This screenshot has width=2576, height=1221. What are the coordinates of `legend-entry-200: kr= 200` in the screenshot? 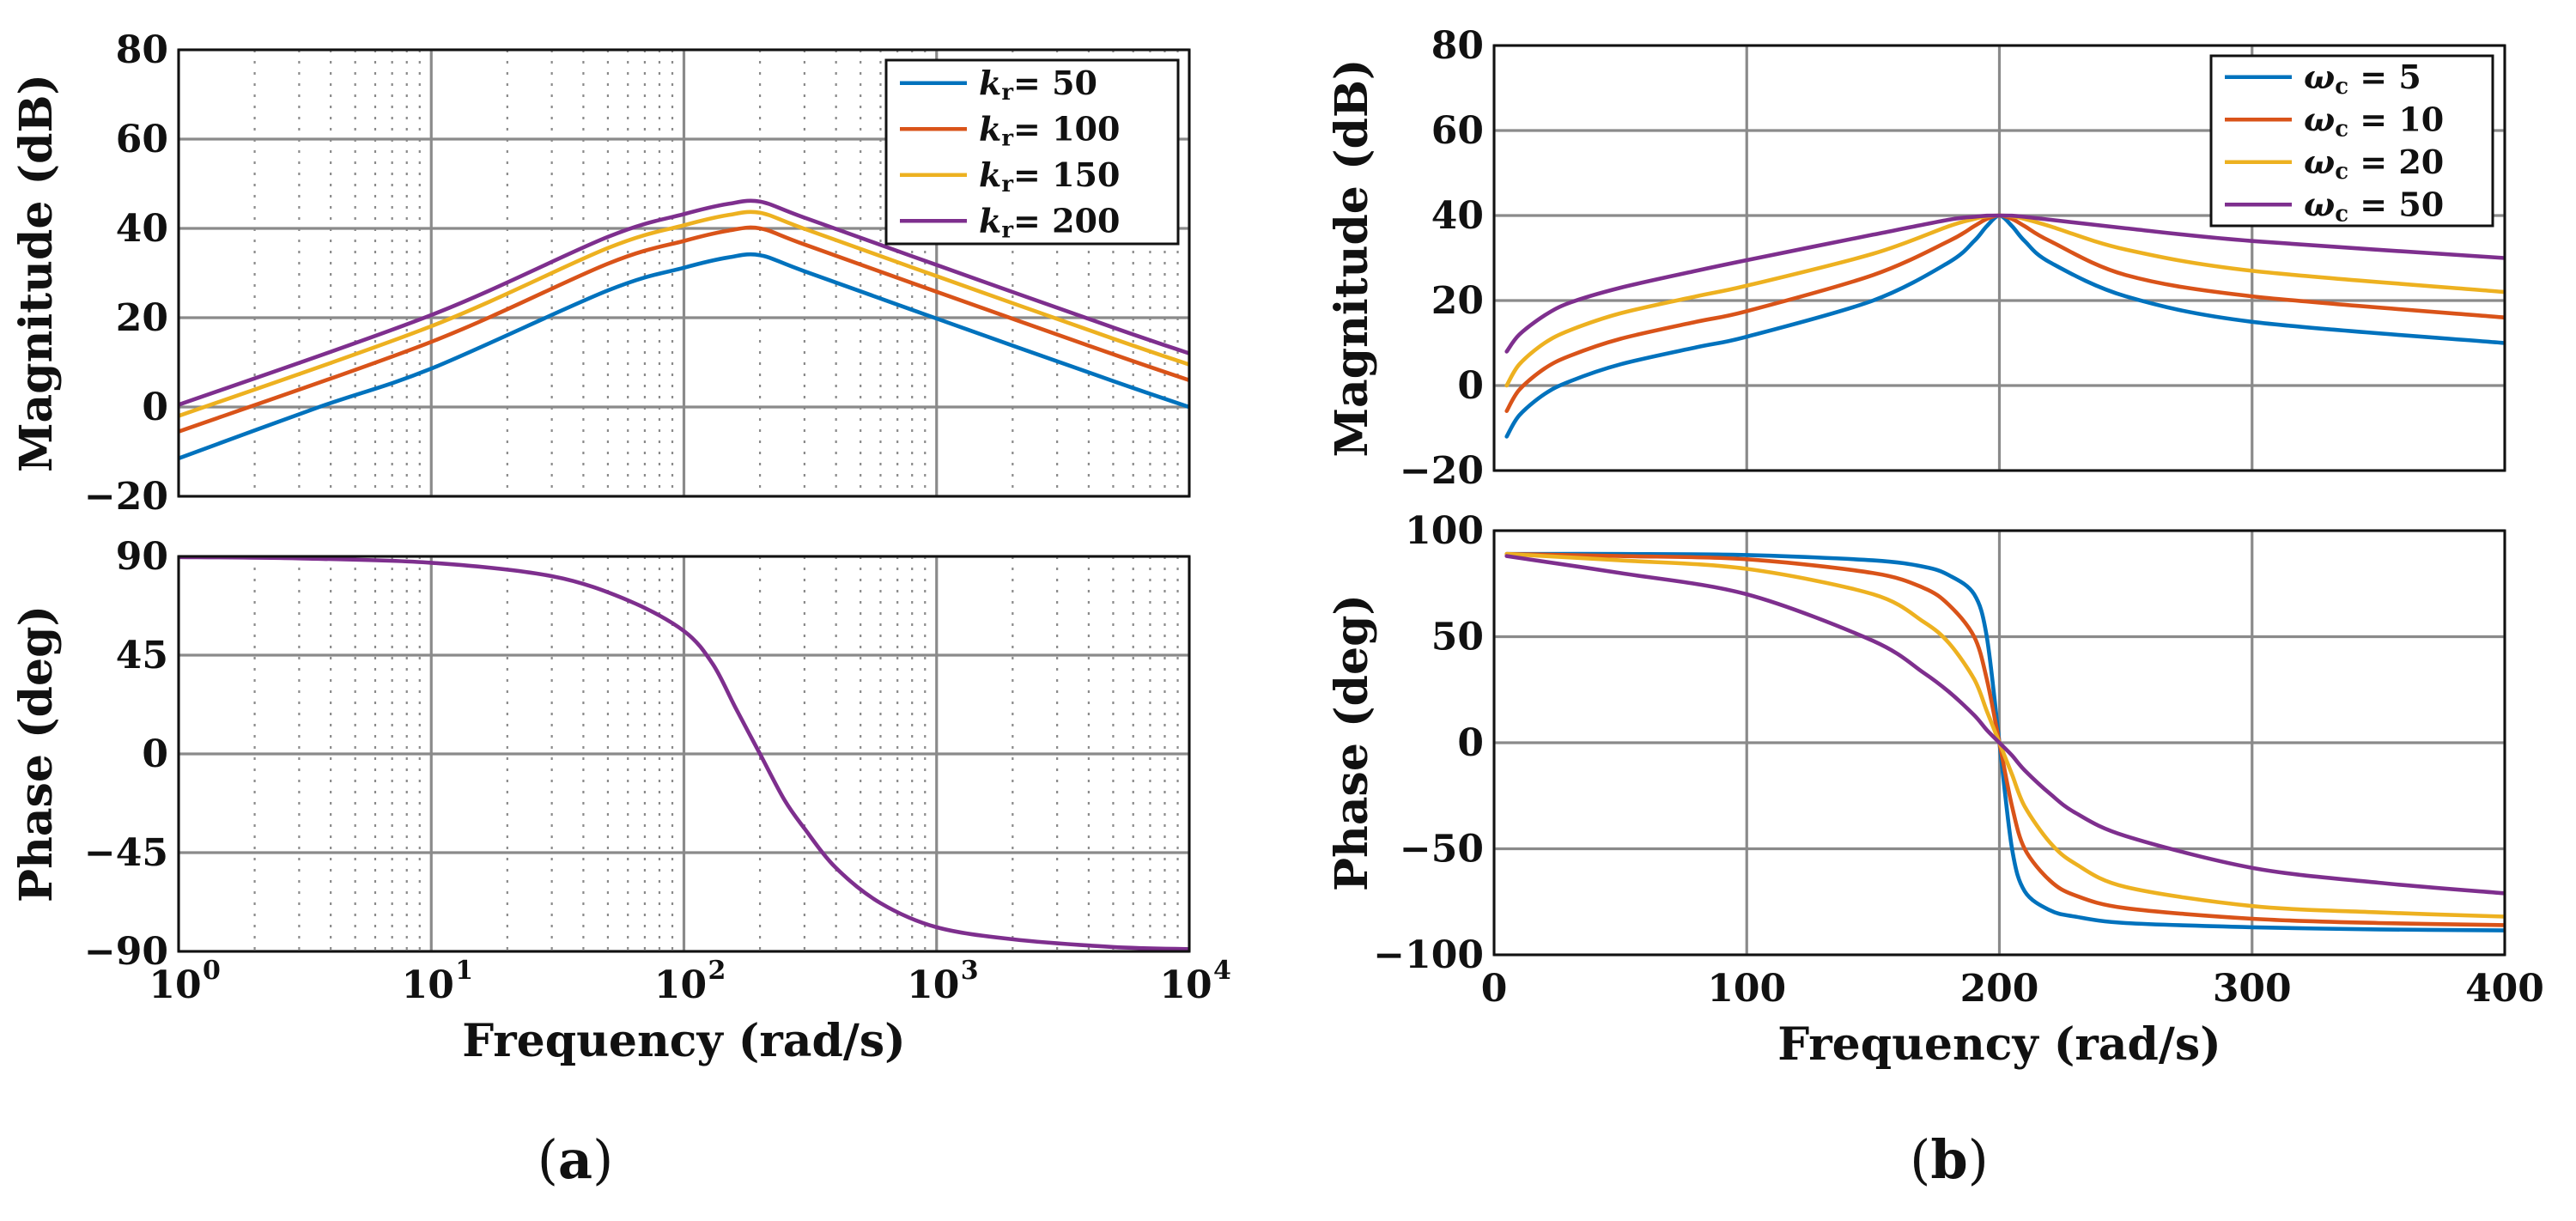 It's located at (1049, 222).